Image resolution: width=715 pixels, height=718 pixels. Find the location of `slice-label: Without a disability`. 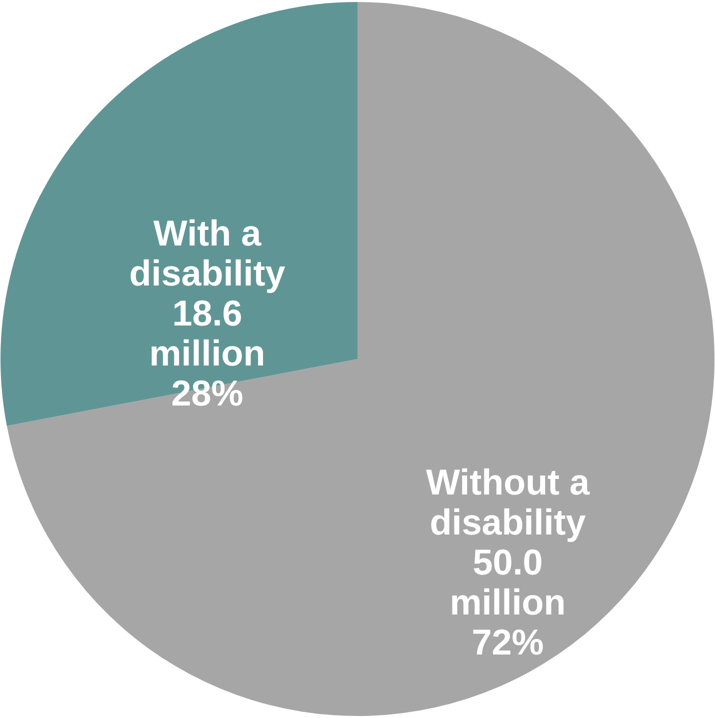

slice-label: Without a disability is located at coordinates (508, 501).